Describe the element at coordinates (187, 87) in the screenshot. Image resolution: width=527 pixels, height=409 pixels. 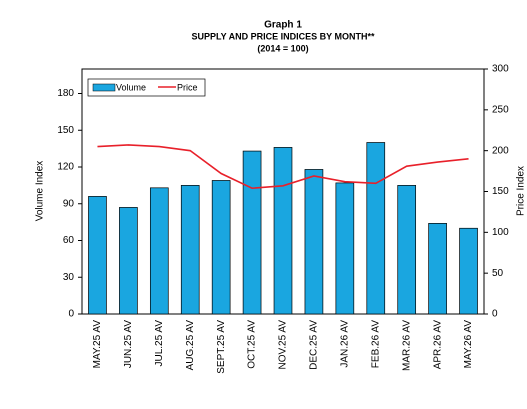
I see `legend-label: Price` at that location.